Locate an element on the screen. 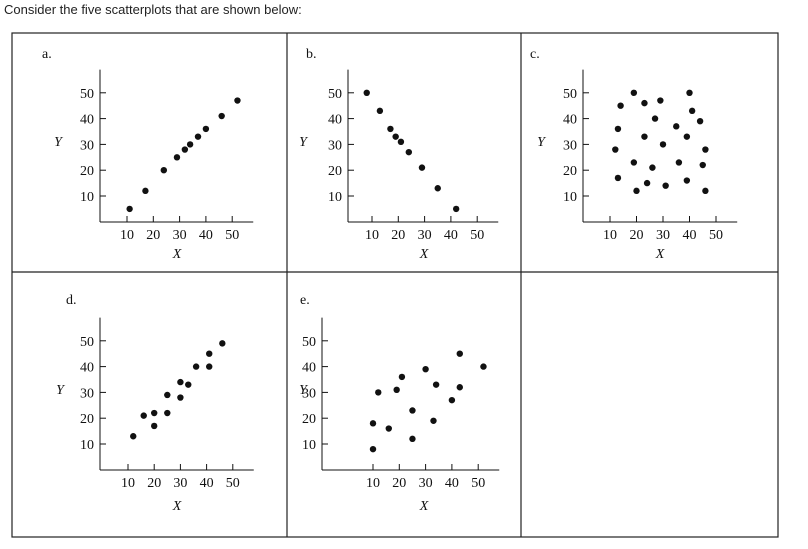 Image resolution: width=808 pixels, height=549 pixels. scatterplot-panel: c. 10 20 30 40 50 10 20 30 40 50 X Y is located at coordinates (634, 154).